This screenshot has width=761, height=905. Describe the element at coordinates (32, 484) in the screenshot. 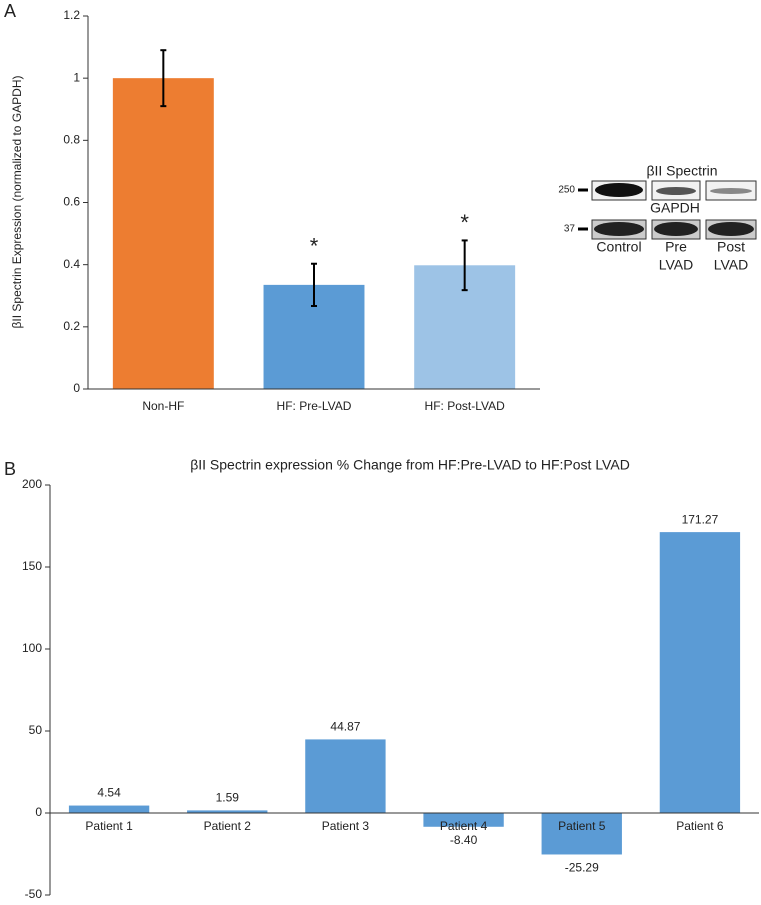

I see `y-tick-label: 200` at that location.